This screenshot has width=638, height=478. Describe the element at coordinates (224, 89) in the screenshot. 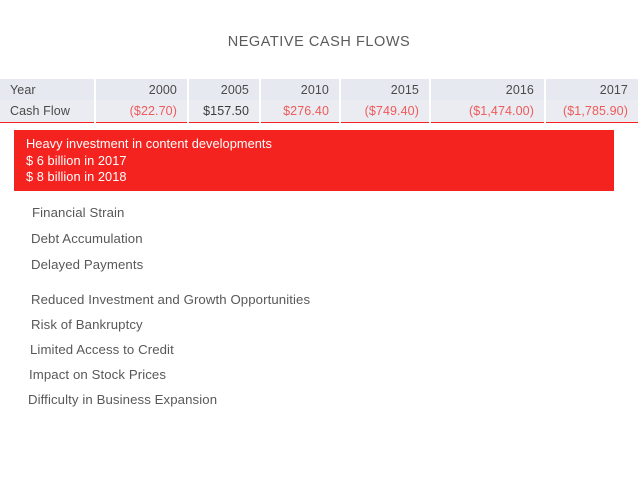

I see `year-cell-2005: 2005` at that location.